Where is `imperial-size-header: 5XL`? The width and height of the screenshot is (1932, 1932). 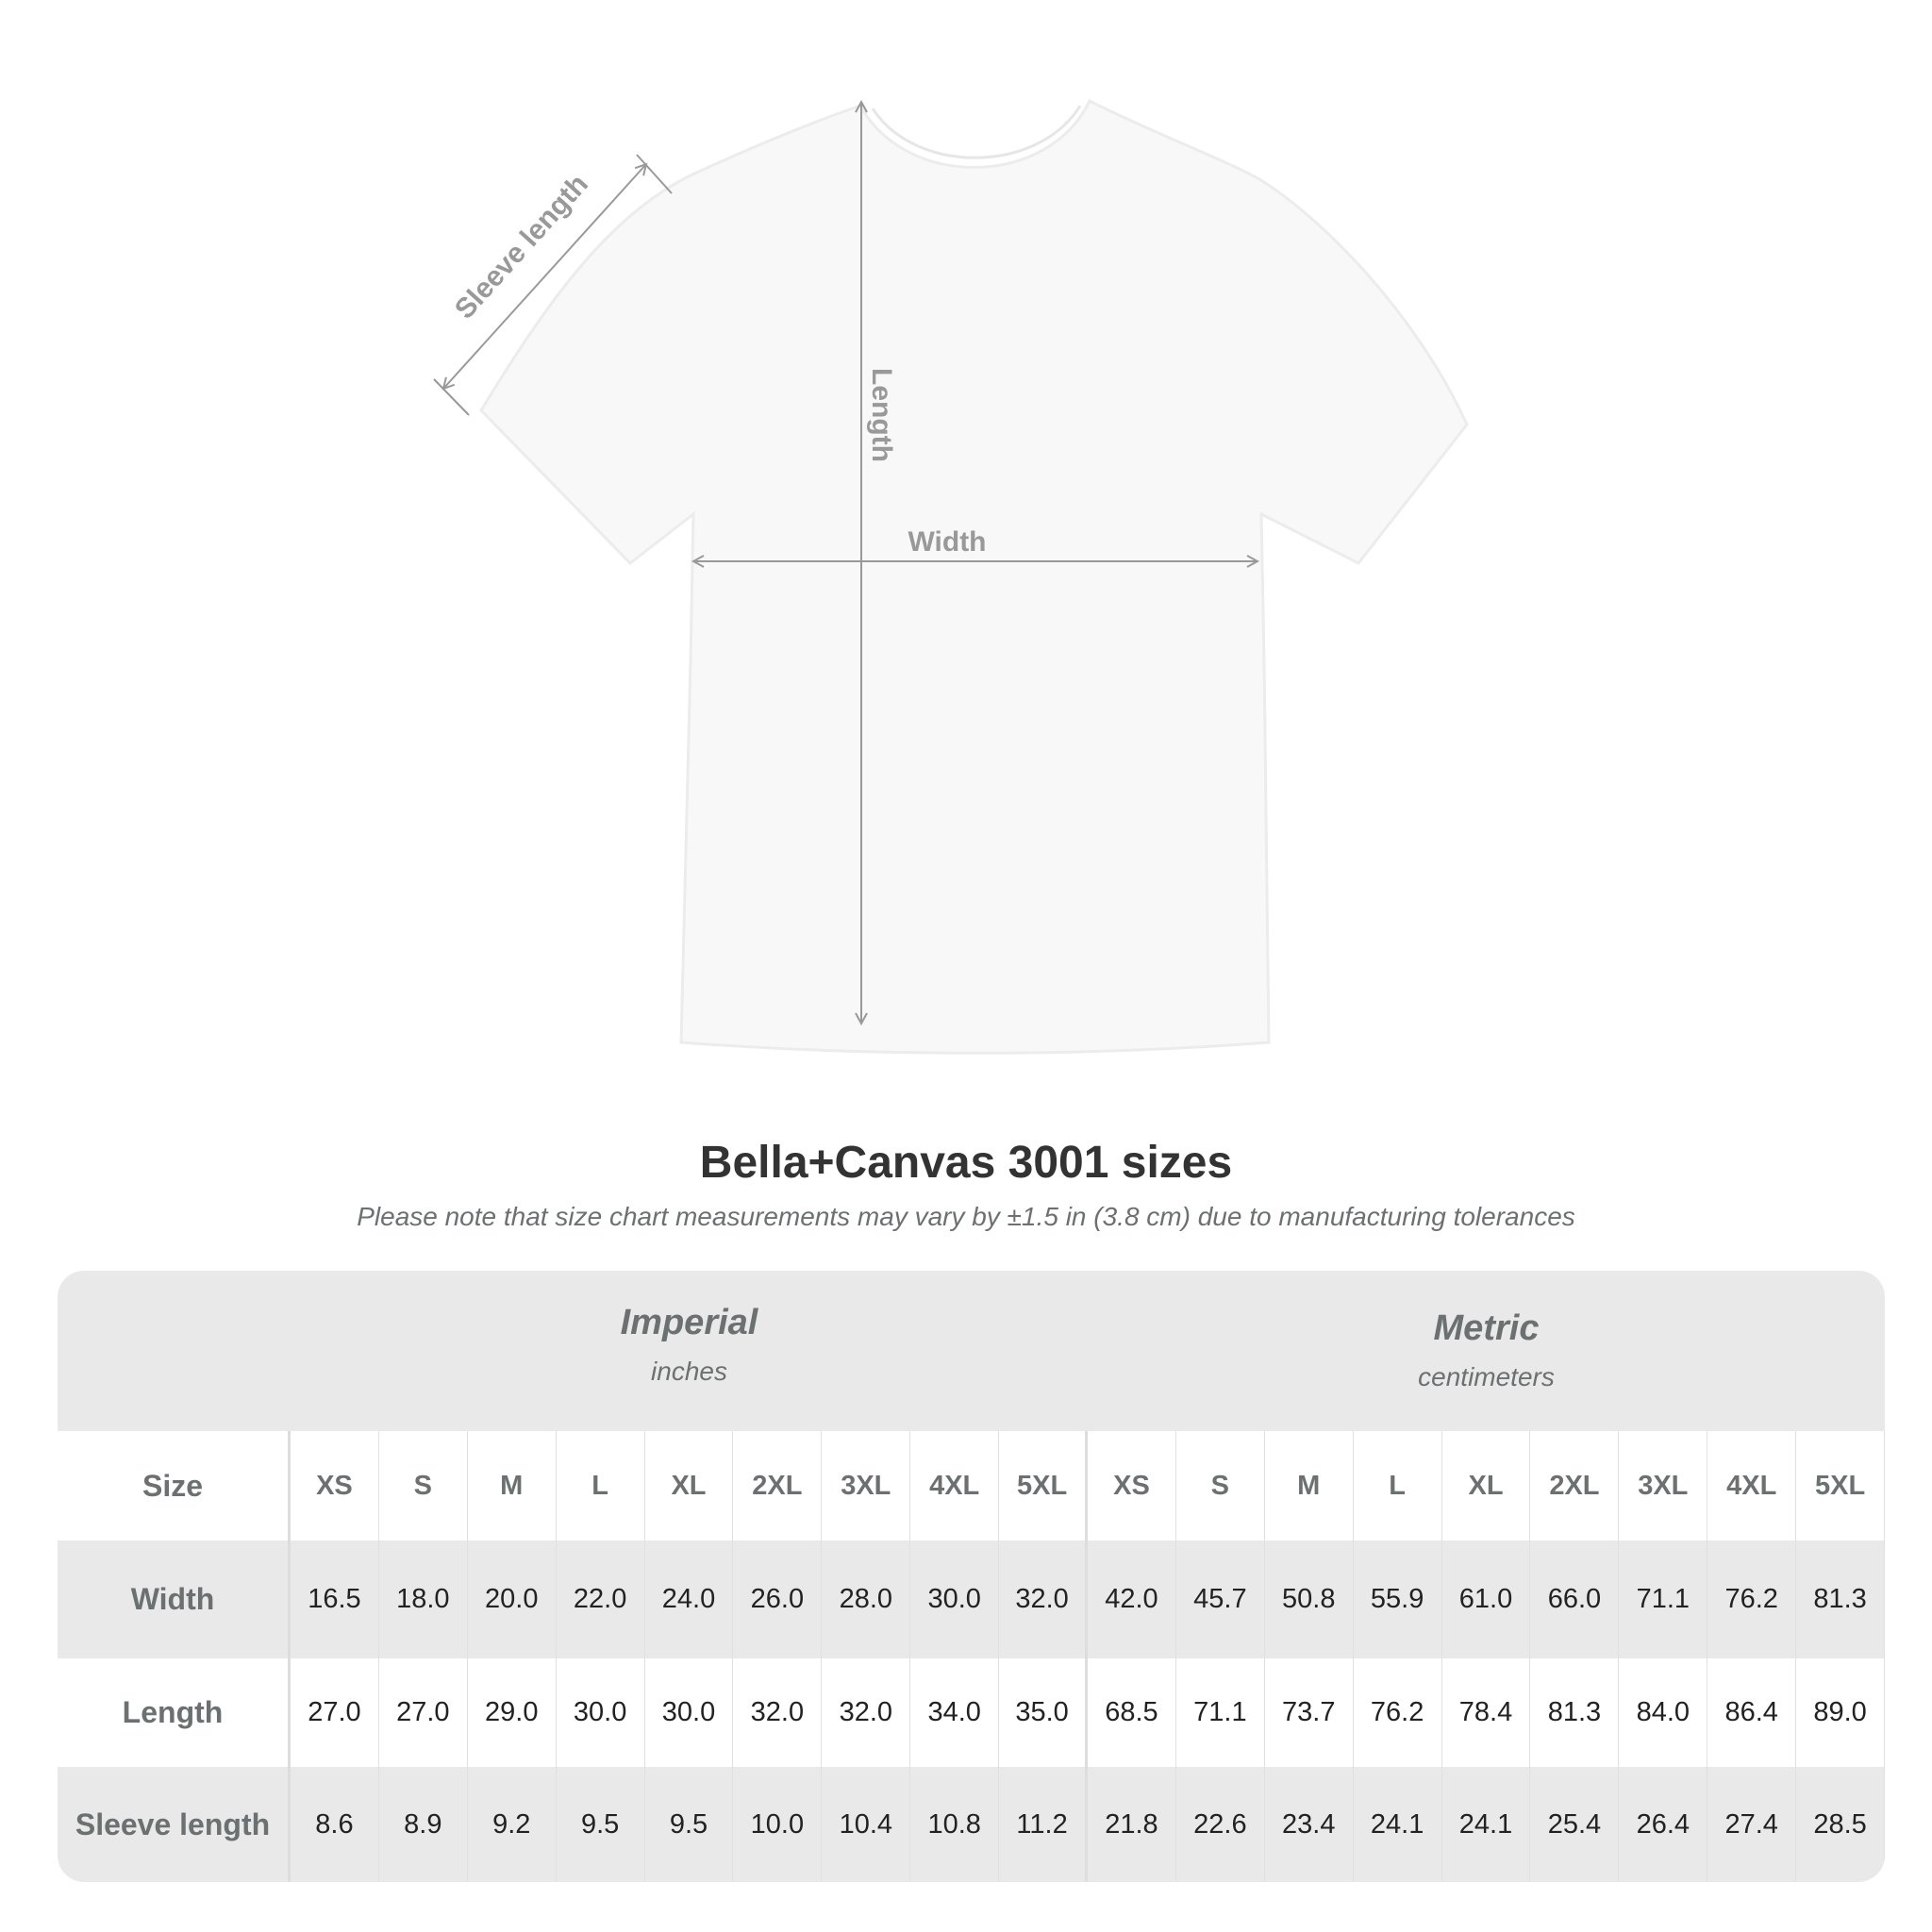
imperial-size-header: 5XL is located at coordinates (1044, 1486).